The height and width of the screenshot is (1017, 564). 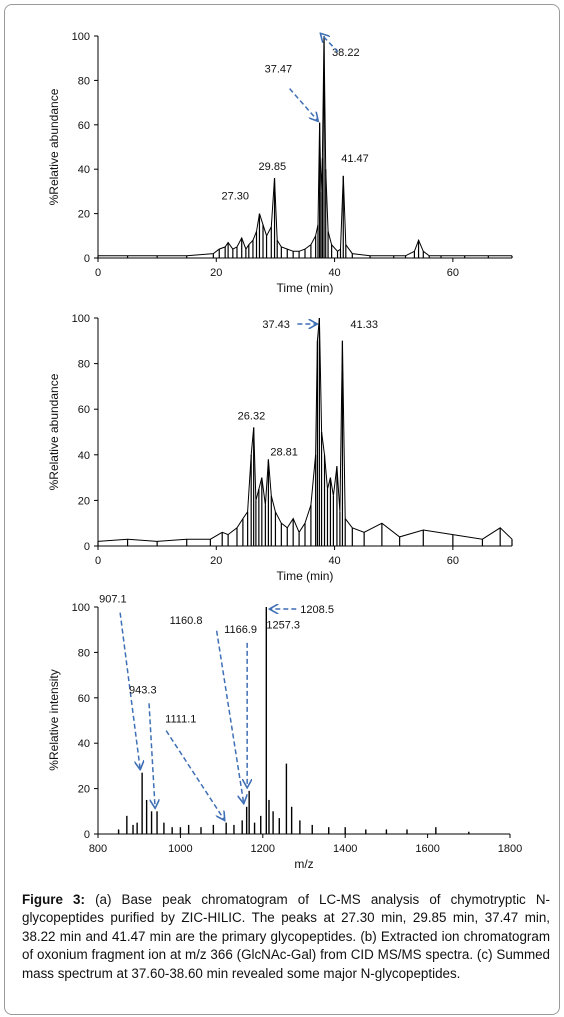 I want to click on peak-annotation-label: 41.33, so click(x=364, y=325).